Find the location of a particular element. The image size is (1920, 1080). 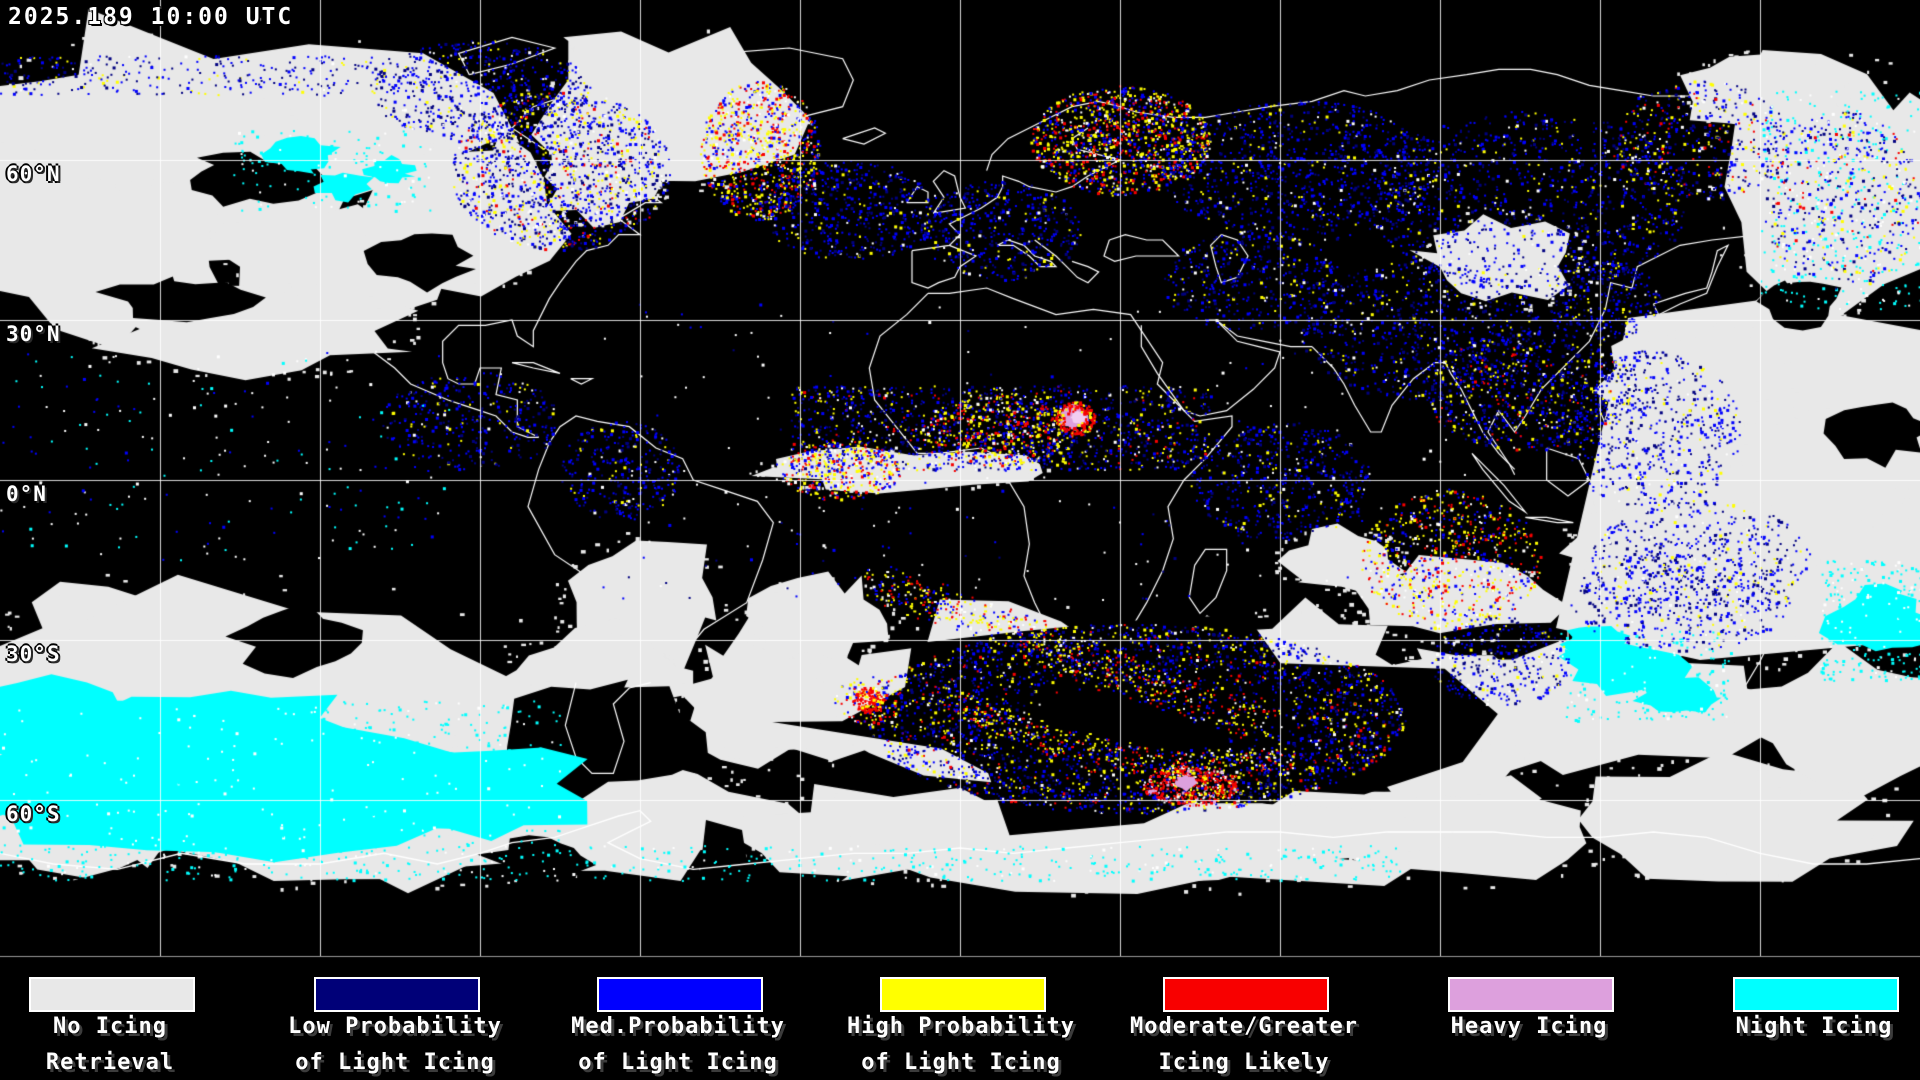

legend-label-moderate: Icing Likely is located at coordinates (1244, 1062).